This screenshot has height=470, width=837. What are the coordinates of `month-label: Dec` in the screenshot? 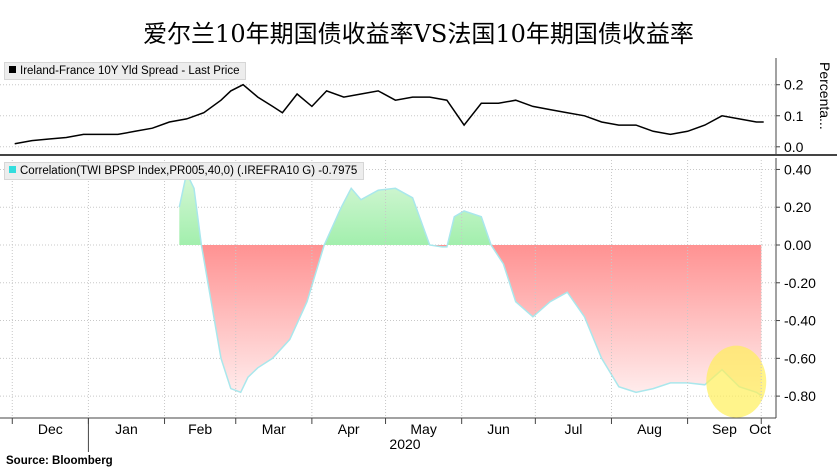 It's located at (50, 429).